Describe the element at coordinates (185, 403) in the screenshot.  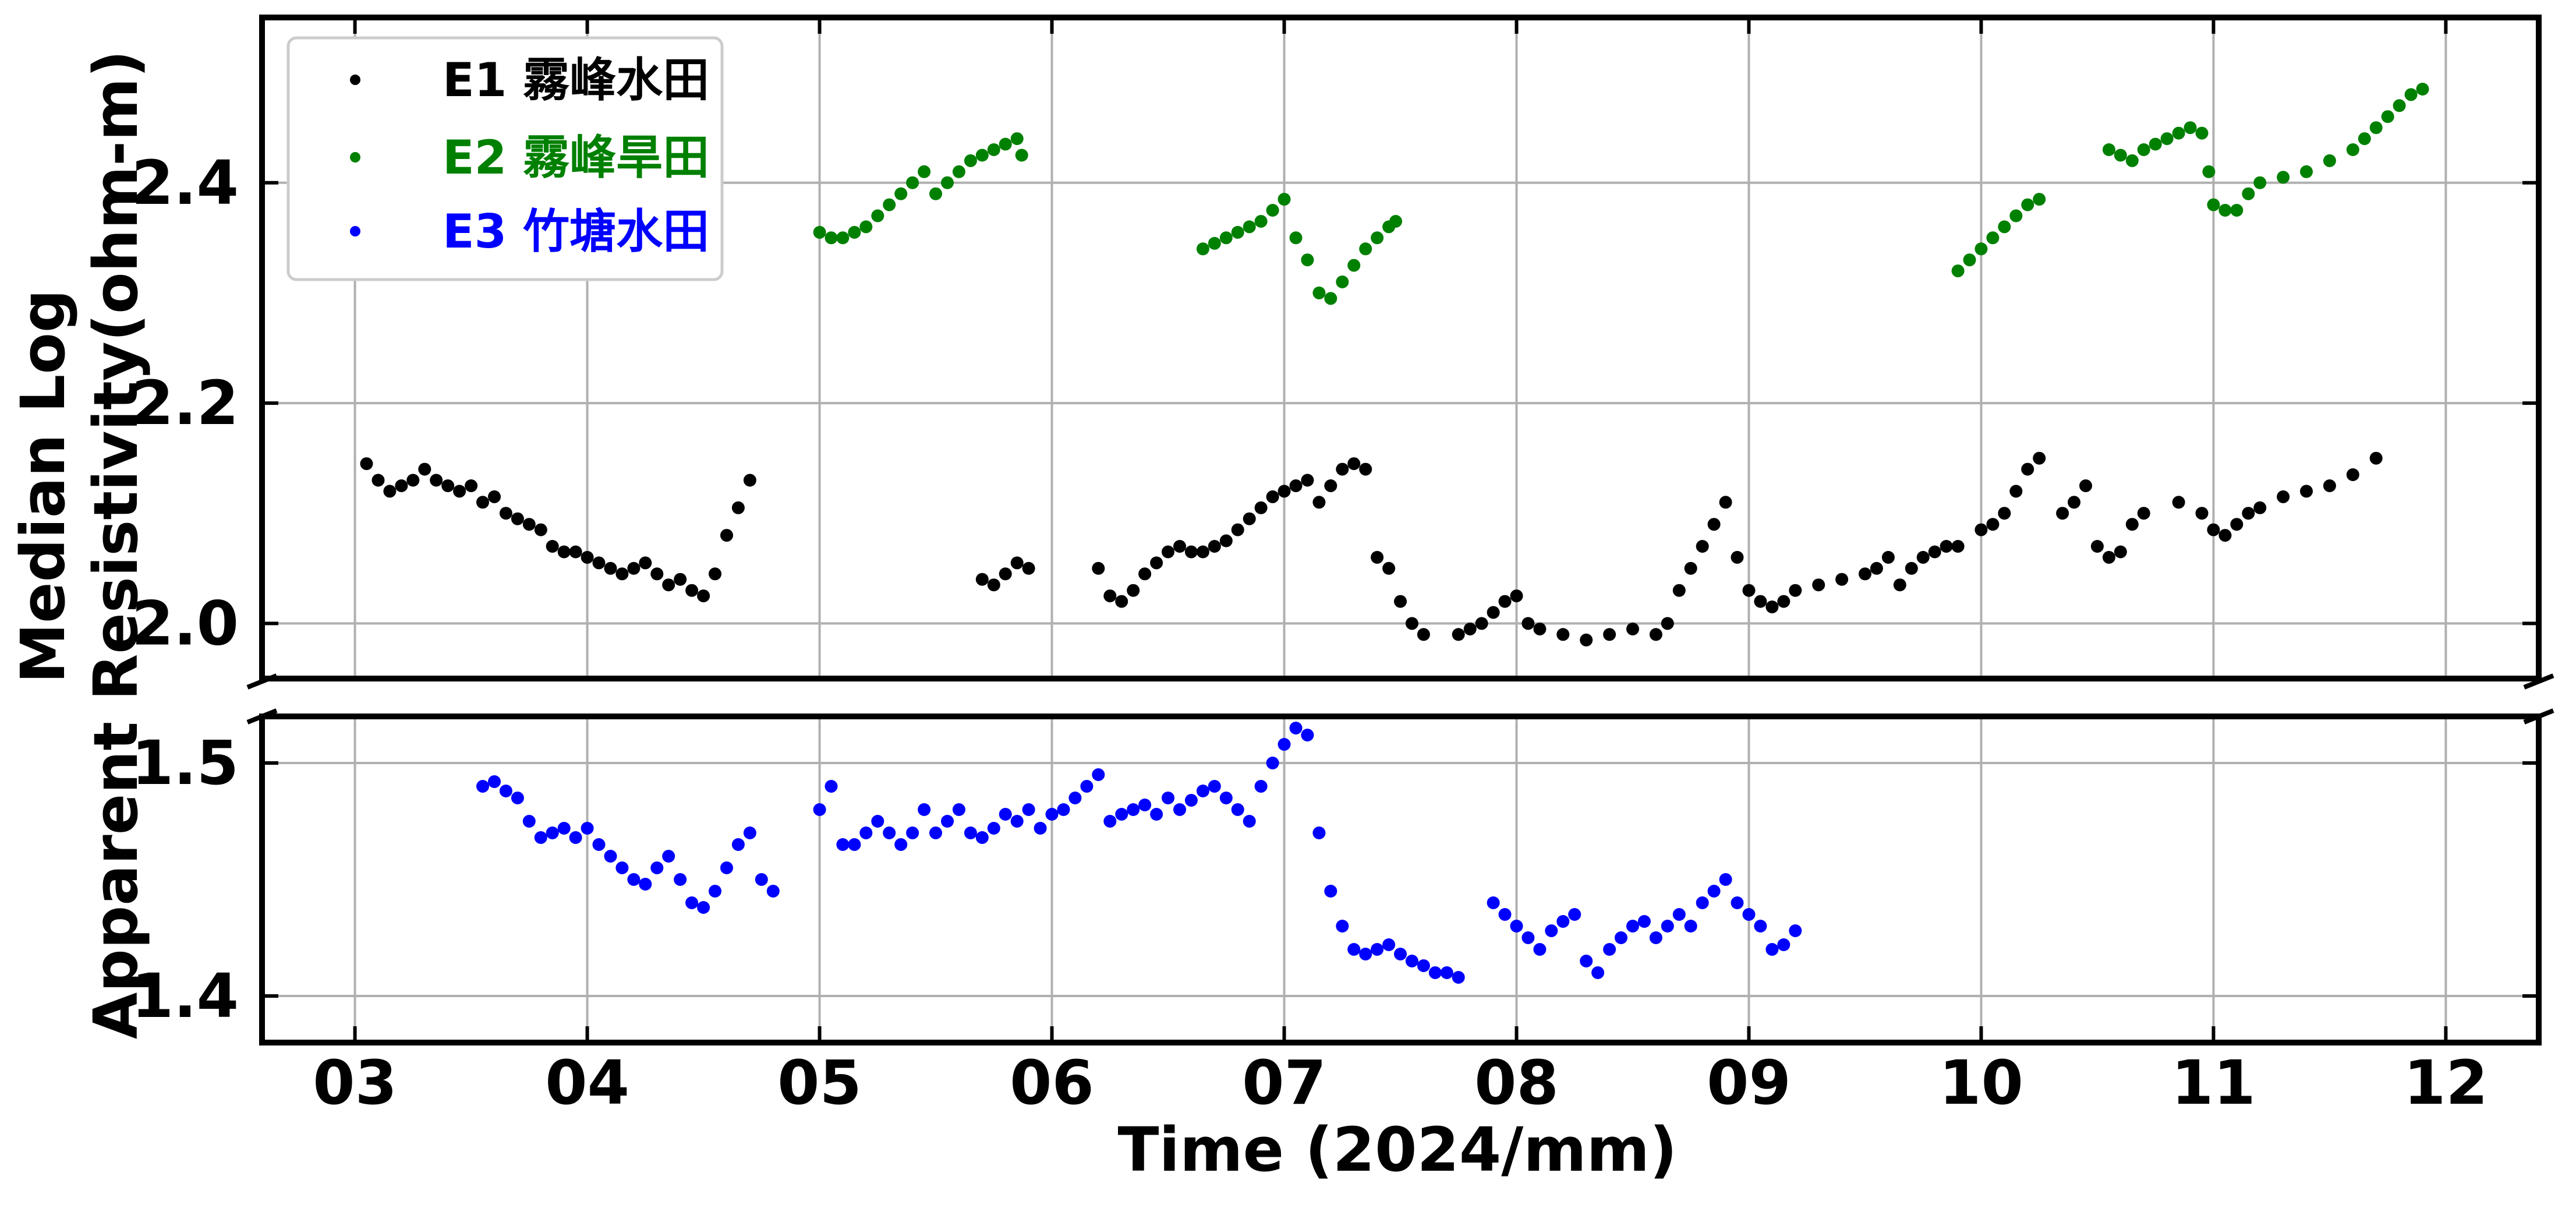
I see `upper-y-tick-label: 2.2` at that location.